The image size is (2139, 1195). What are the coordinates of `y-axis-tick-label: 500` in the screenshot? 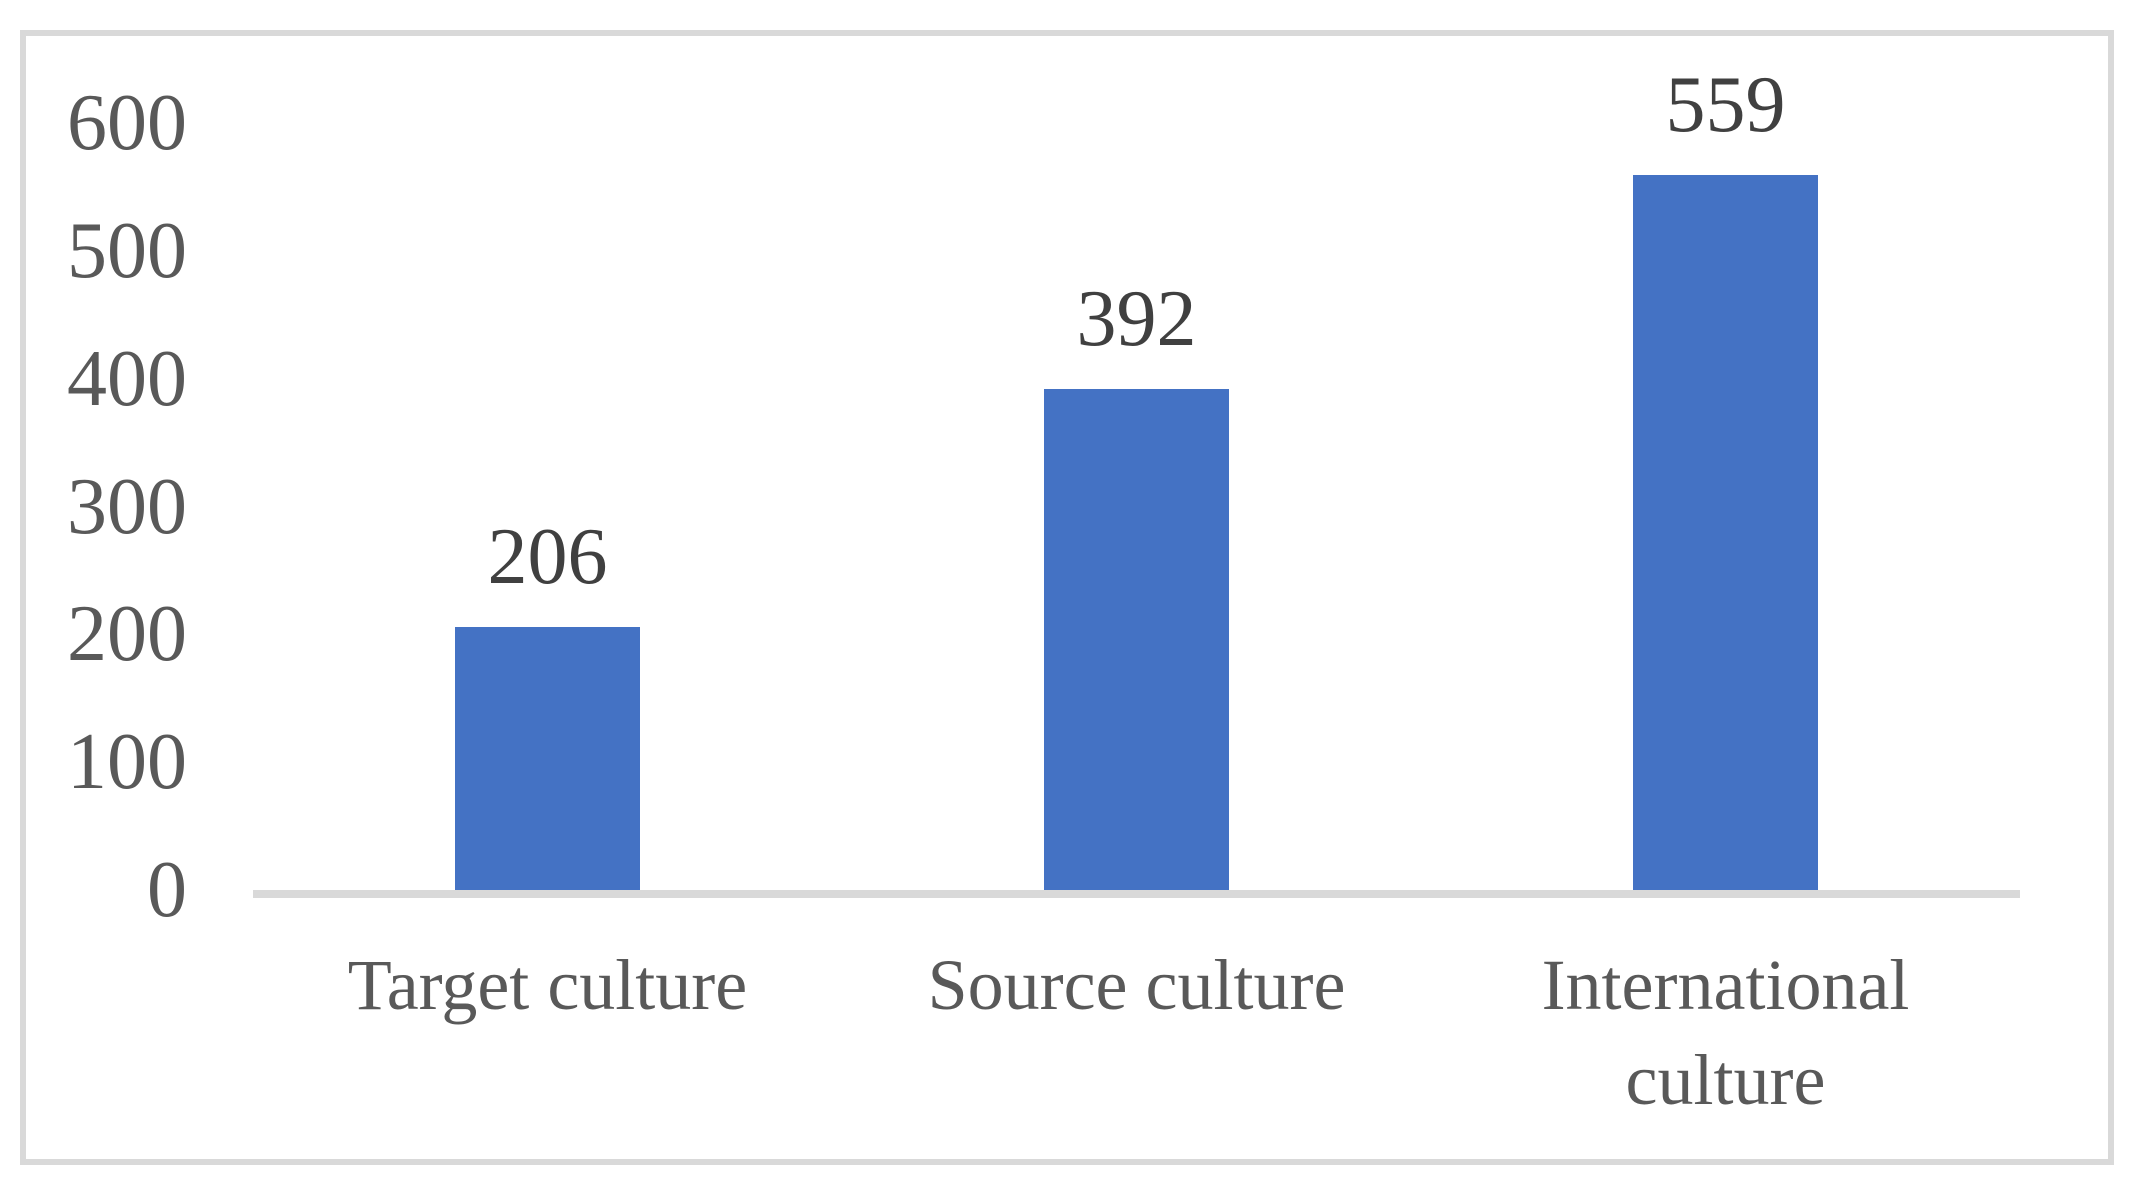 It's located at (127, 250).